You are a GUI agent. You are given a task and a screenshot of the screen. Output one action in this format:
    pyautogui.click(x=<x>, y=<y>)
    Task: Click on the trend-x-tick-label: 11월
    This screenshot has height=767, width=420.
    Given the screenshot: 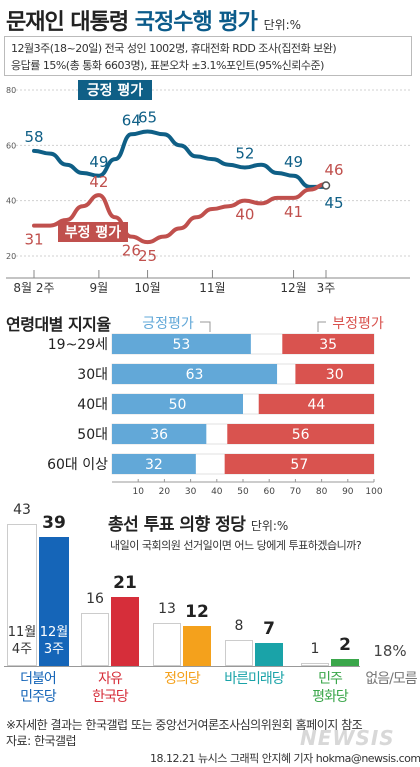 What is the action you would take?
    pyautogui.click(x=212, y=288)
    